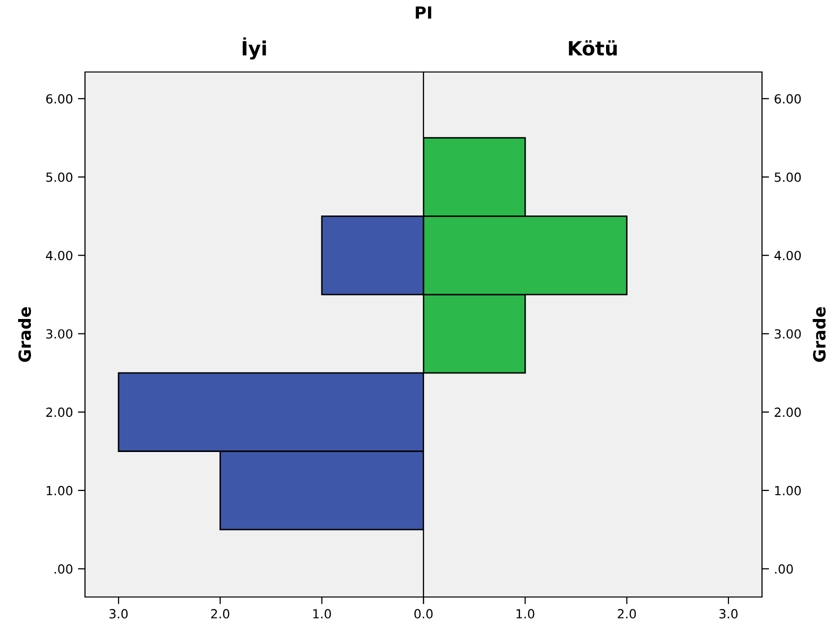 The height and width of the screenshot is (630, 832). Describe the element at coordinates (254, 48) in the screenshot. I see `chart-subtitle: İyi` at that location.